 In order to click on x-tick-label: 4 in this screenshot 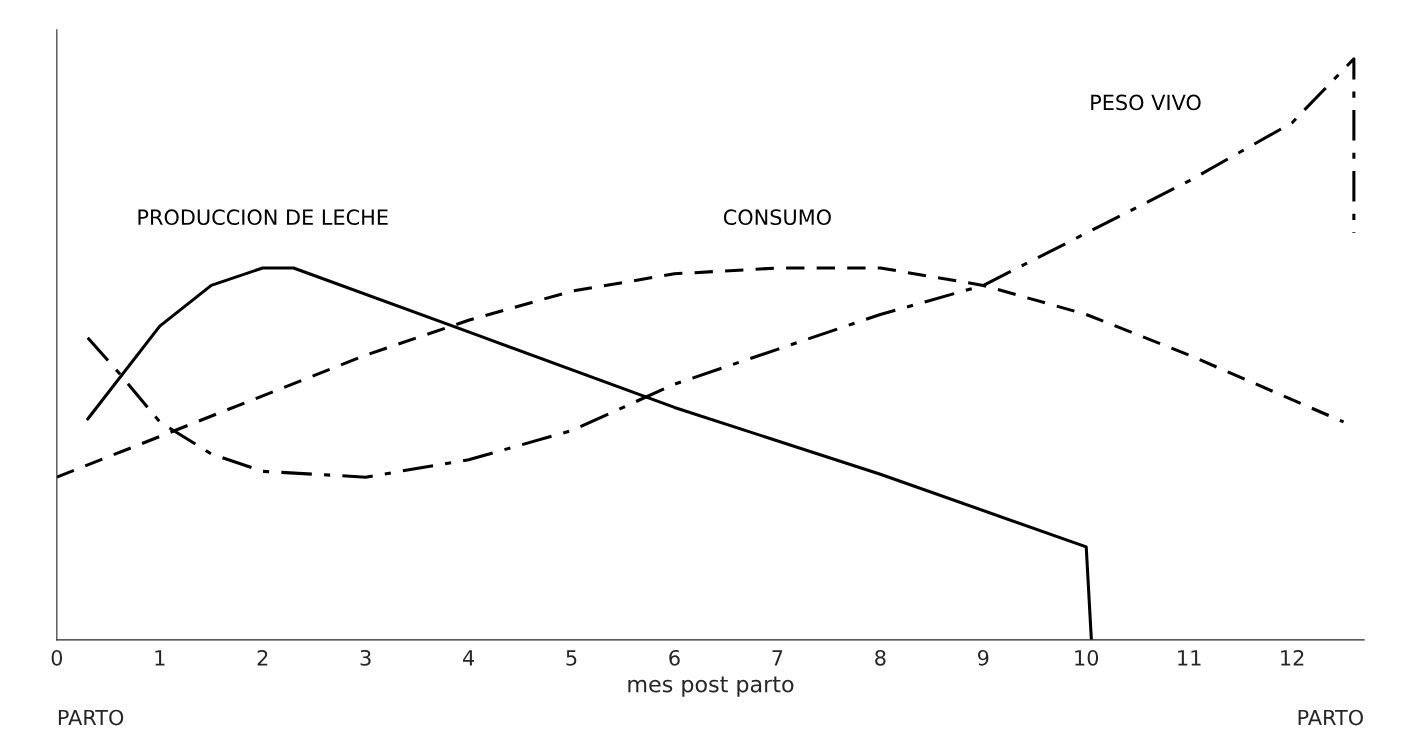, I will do `click(468, 658)`.